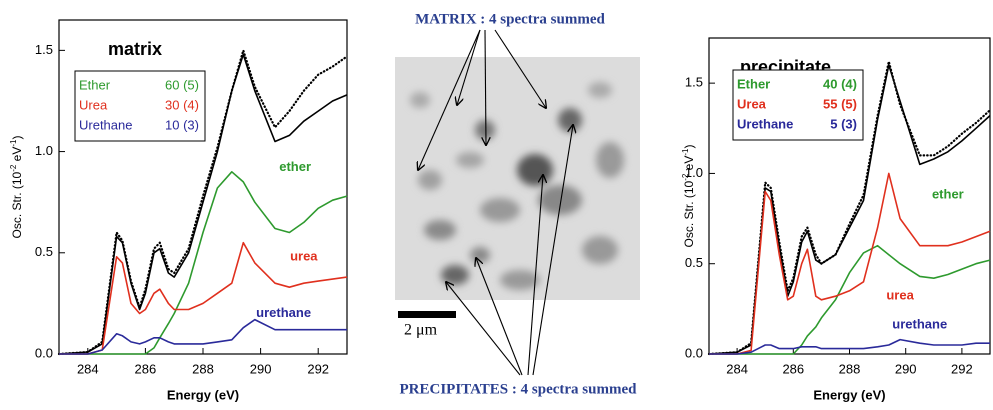 The width and height of the screenshot is (993, 410). I want to click on matrix-caption: MATRIX : 4 spectra summed, so click(510, 19).